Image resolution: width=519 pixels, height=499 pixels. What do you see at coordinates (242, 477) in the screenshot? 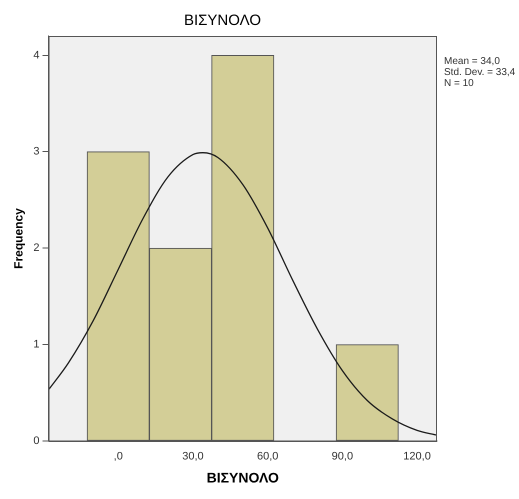
I see `x-axis-title: ΒΙΣΥΝΟΛΟ` at bounding box center [242, 477].